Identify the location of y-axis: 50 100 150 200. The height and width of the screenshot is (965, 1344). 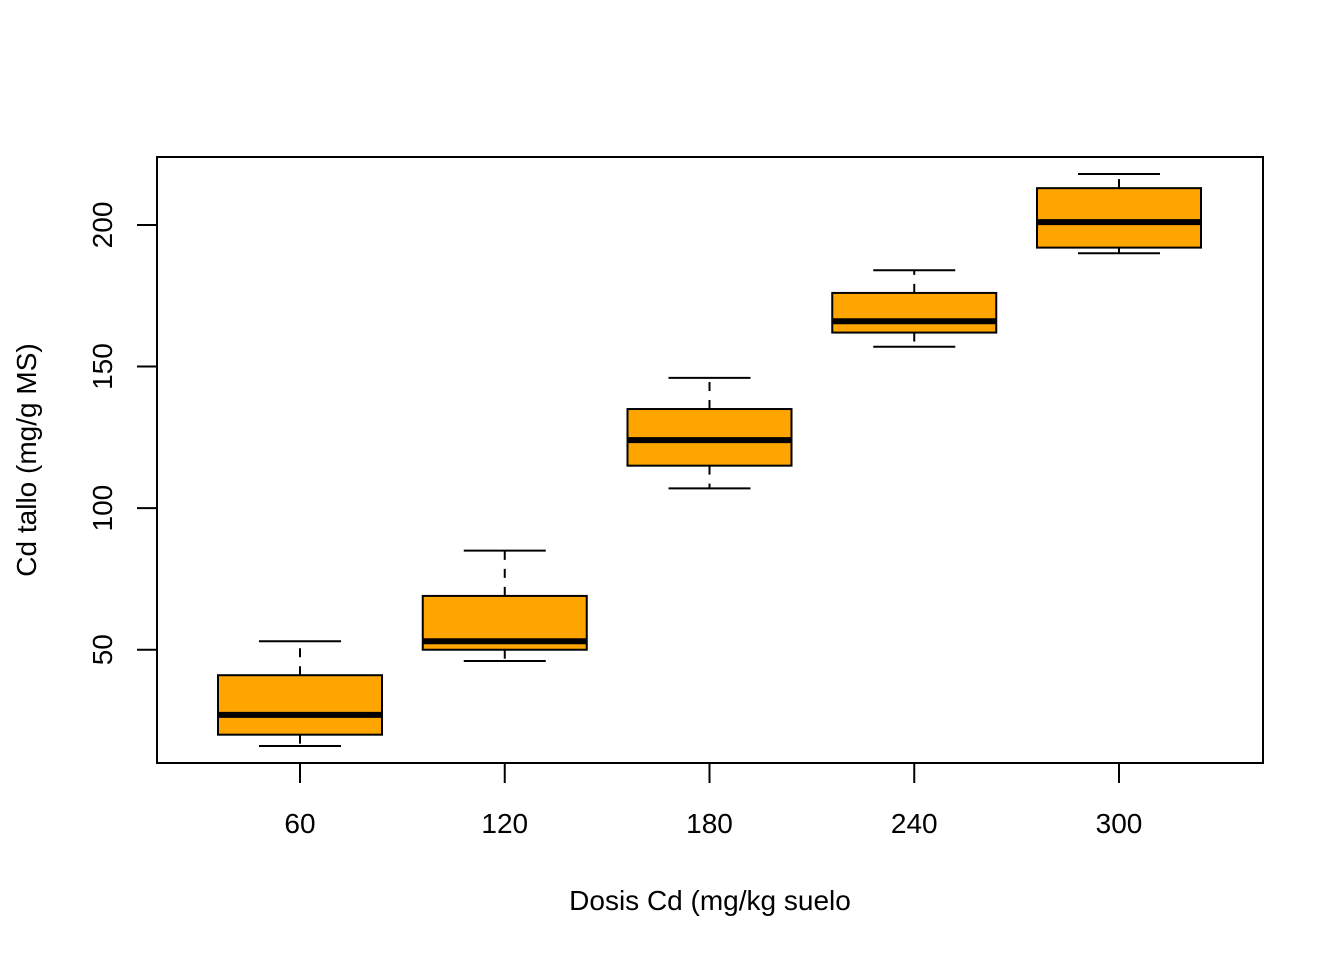
(122, 433).